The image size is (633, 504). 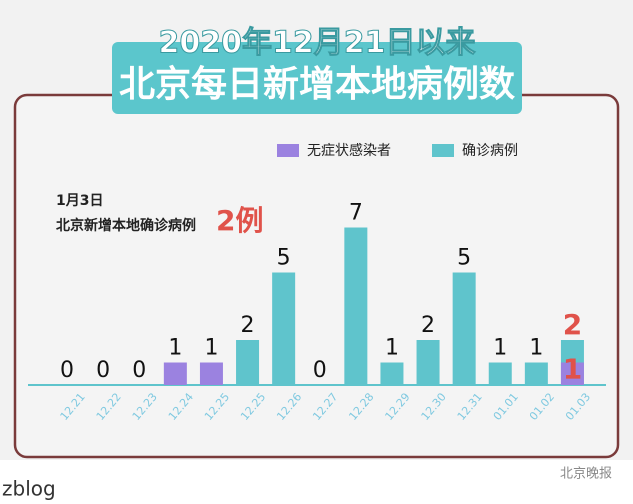 What do you see at coordinates (356, 213) in the screenshot?
I see `value-label: 7` at bounding box center [356, 213].